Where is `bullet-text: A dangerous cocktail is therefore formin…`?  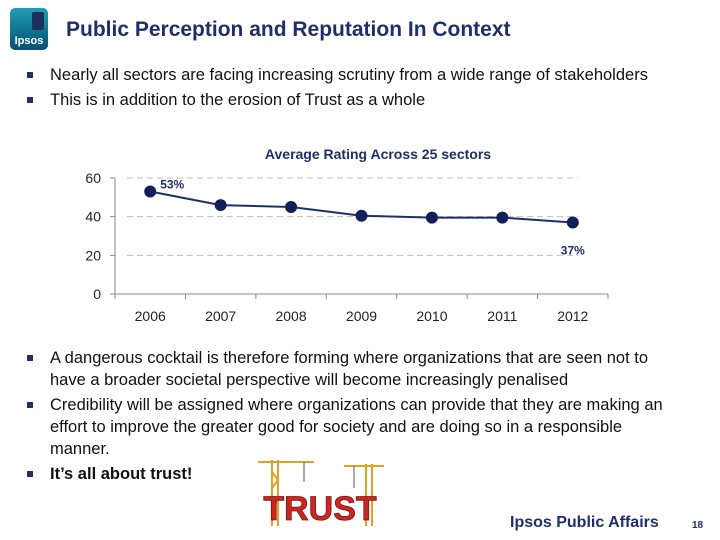
bullet-text: A dangerous cocktail is therefore formin… is located at coordinates (349, 369).